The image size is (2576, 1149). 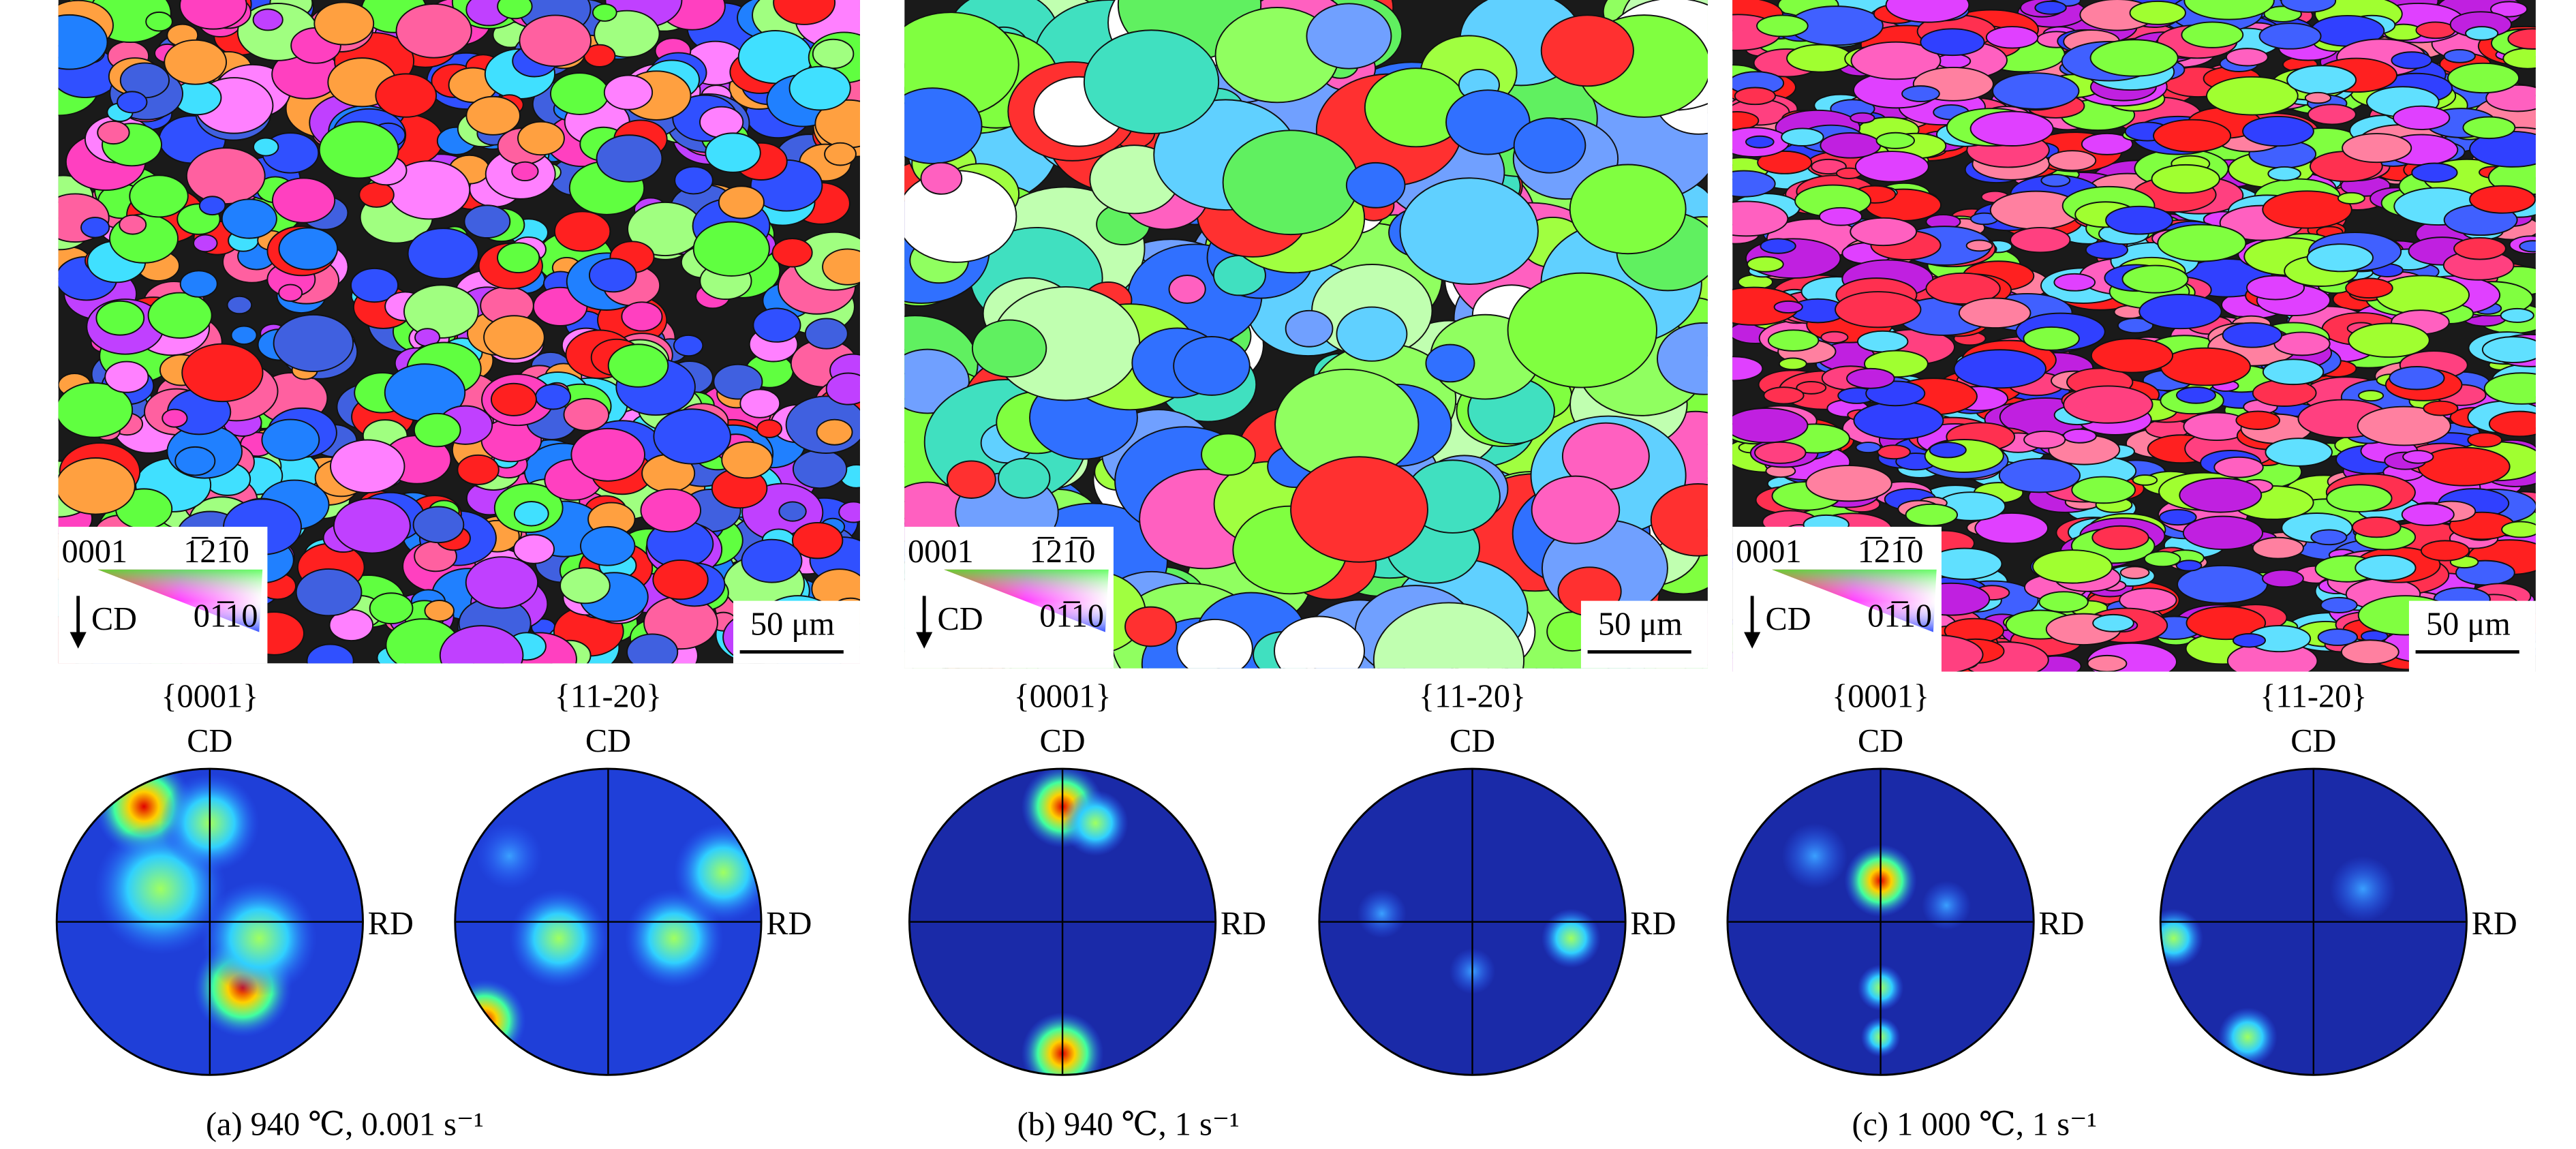 What do you see at coordinates (1880, 741) in the screenshot?
I see `pole-figure-top: CD` at bounding box center [1880, 741].